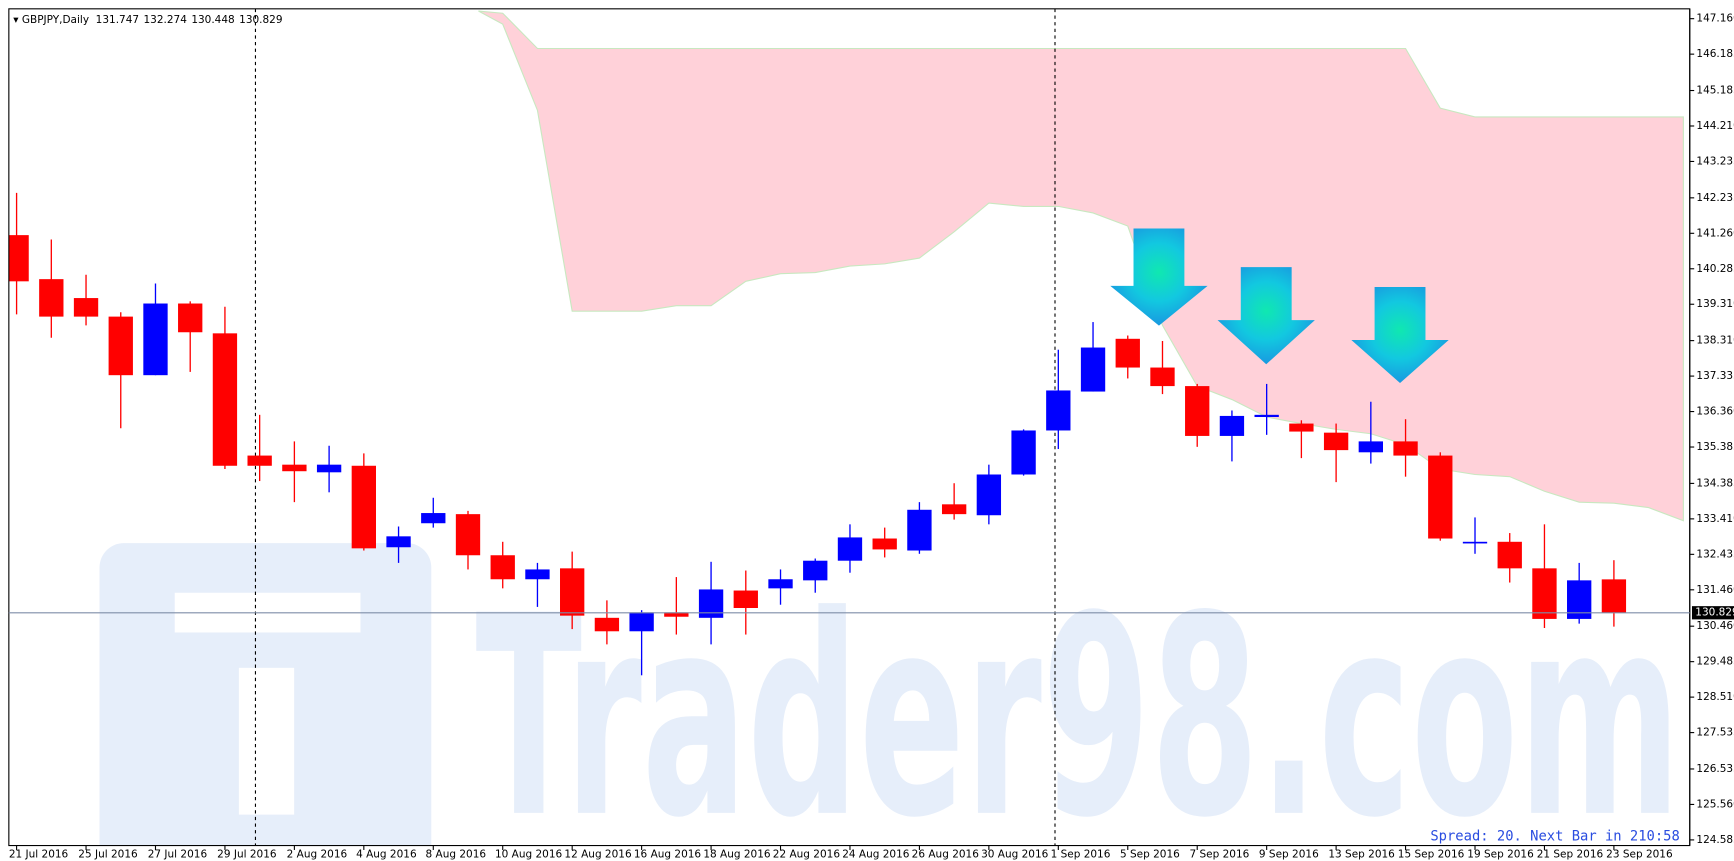  Describe the element at coordinates (212, 20) in the screenshot. I see `ohlc-low: 130.448` at that location.